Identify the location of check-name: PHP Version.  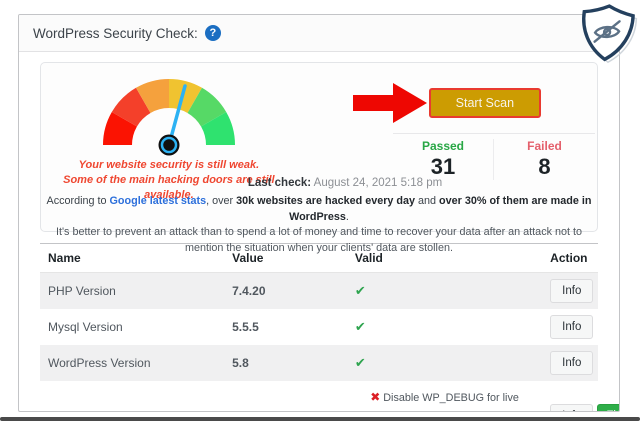
(82, 291).